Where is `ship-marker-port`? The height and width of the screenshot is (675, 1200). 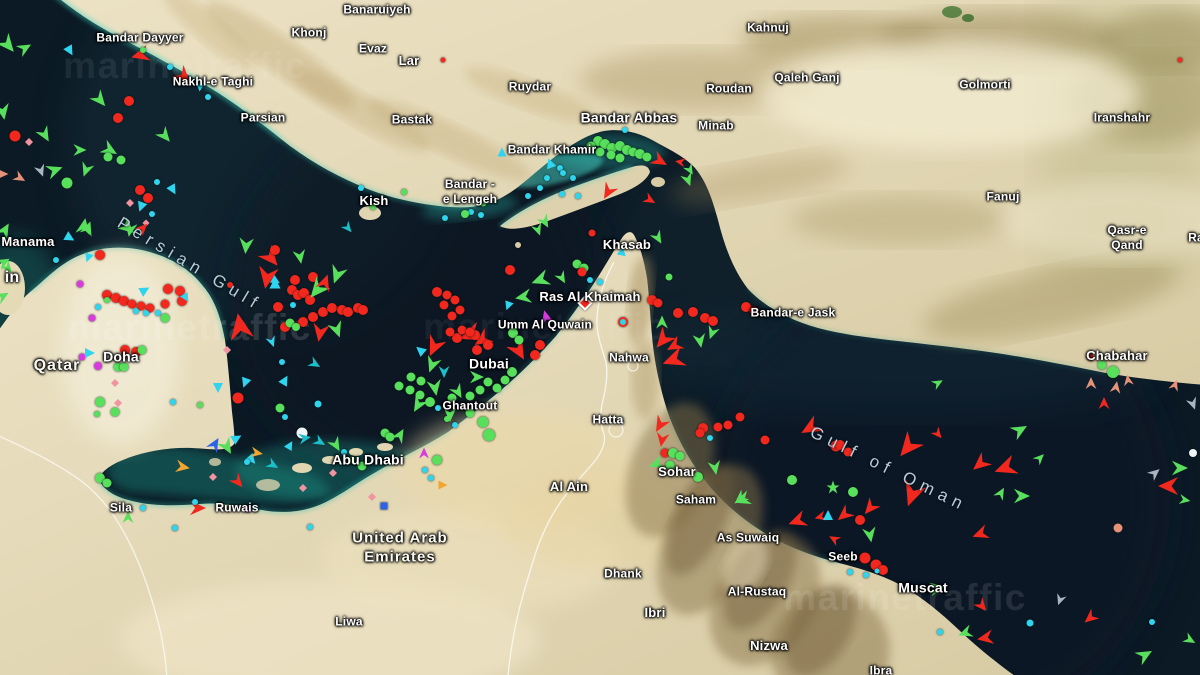
ship-marker-port is located at coordinates (585, 303).